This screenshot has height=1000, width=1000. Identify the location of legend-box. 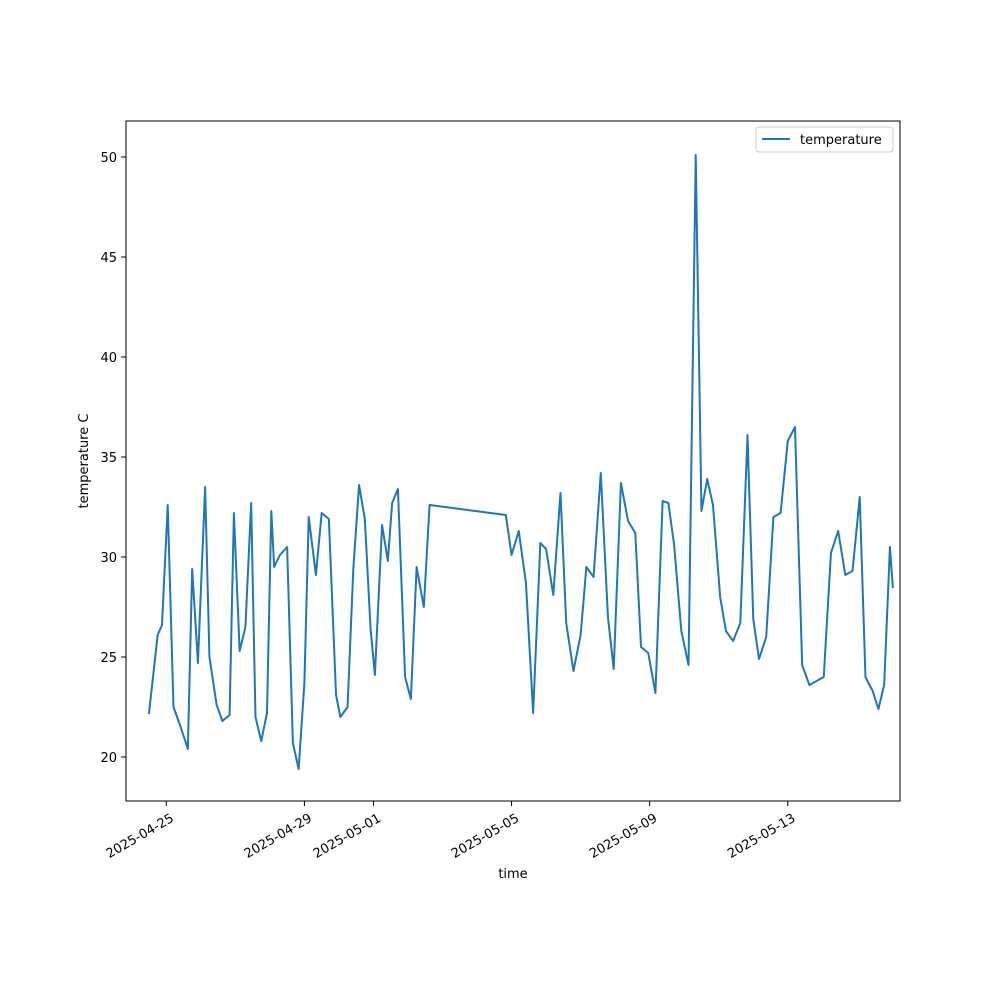
(824, 139).